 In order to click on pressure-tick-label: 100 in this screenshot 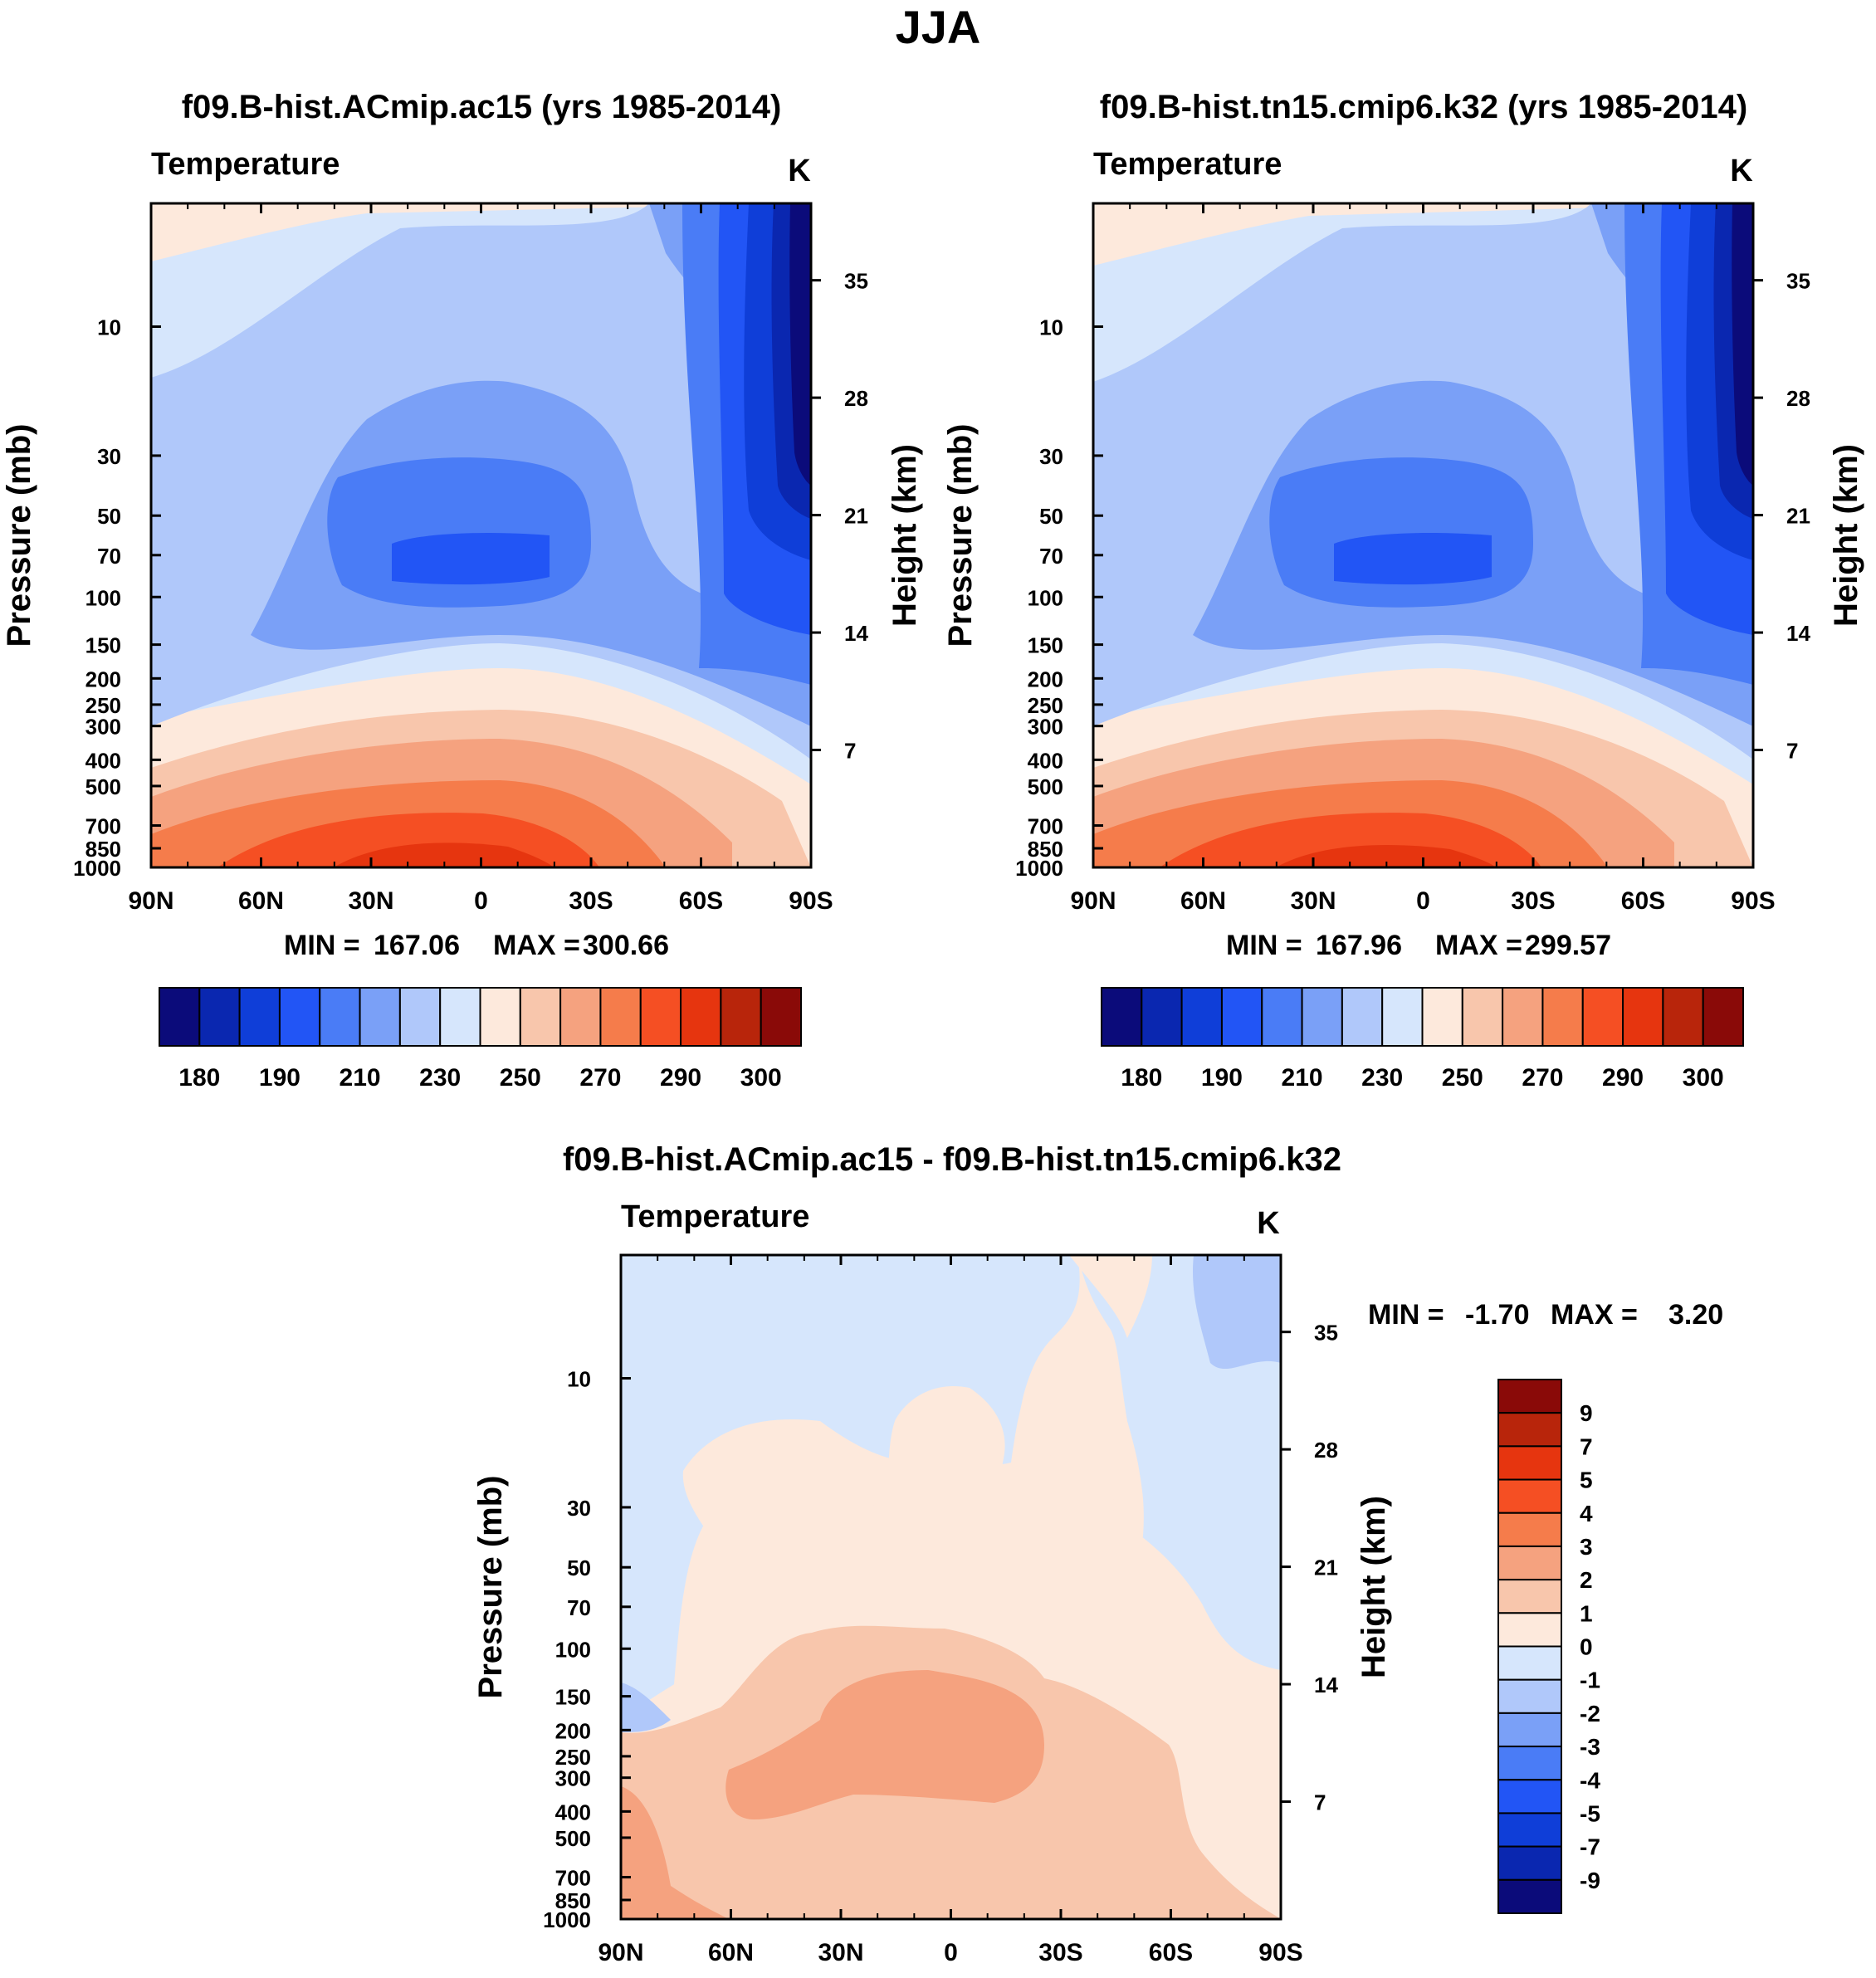, I will do `click(573, 1650)`.